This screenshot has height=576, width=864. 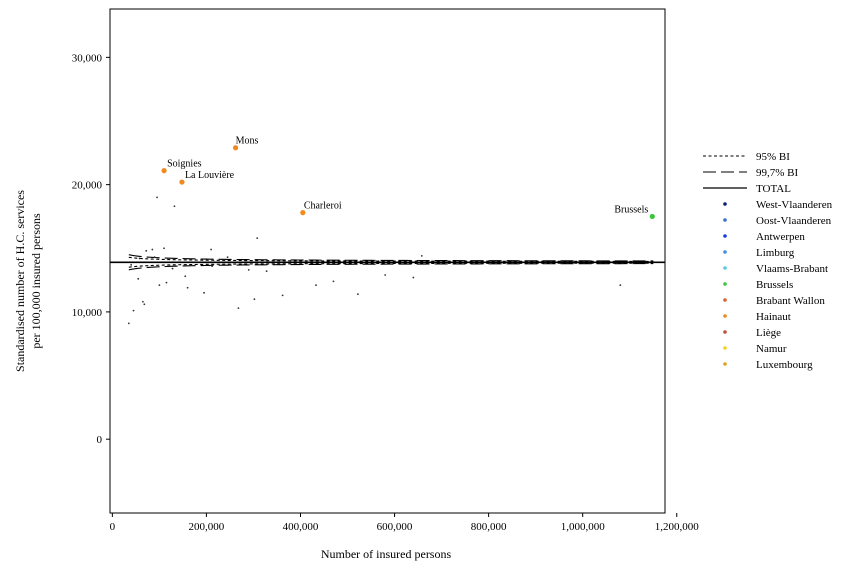 I want to click on legend-label: 95% BI, so click(x=773, y=157).